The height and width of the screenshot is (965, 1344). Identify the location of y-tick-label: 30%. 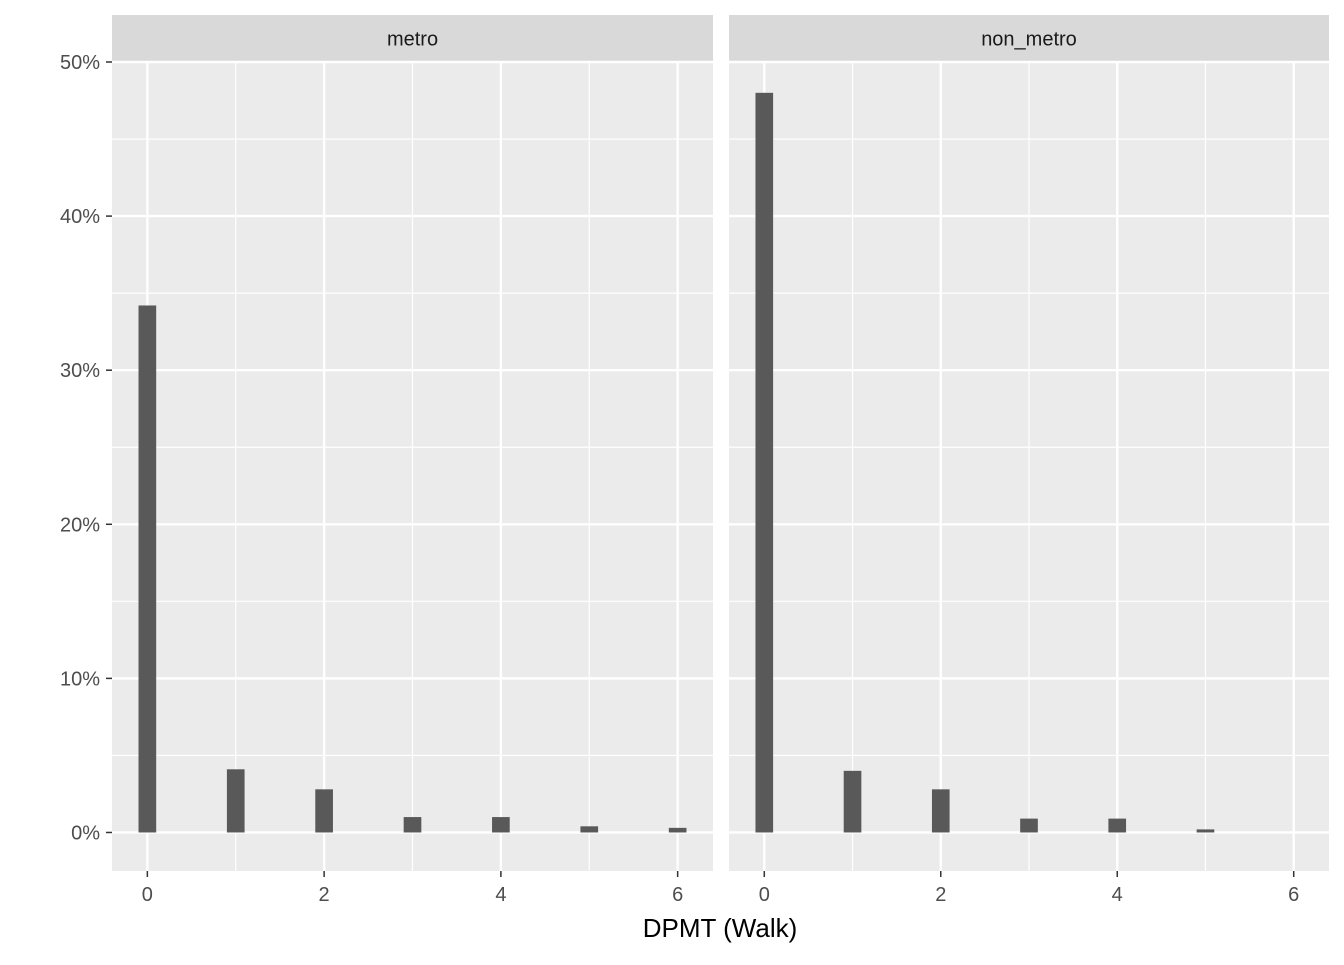
(80, 371).